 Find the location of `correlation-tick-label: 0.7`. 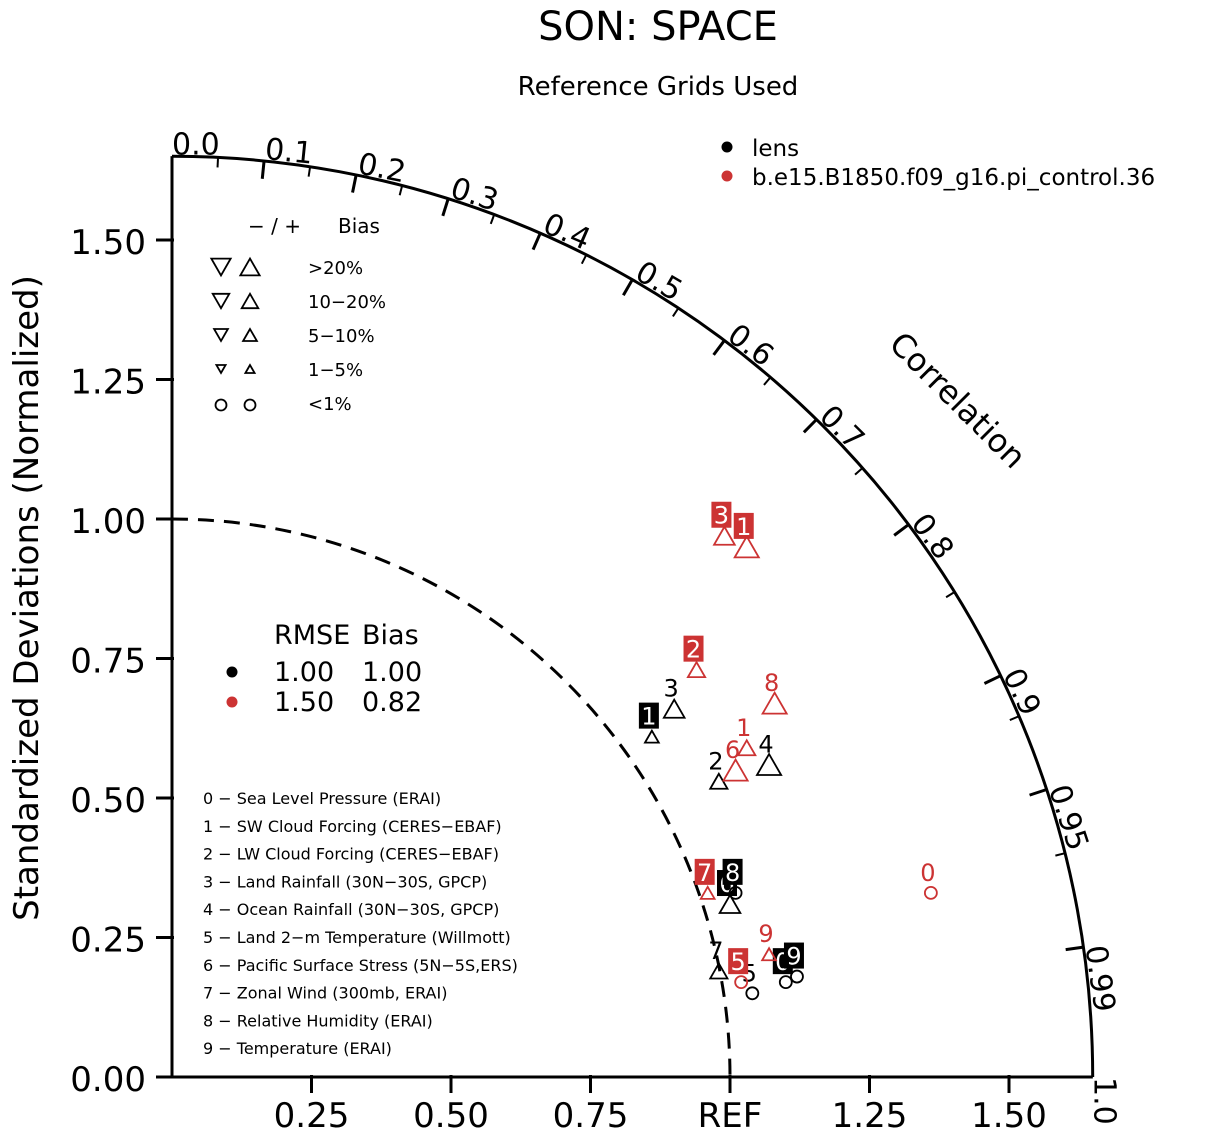

correlation-tick-label: 0.7 is located at coordinates (841, 428).